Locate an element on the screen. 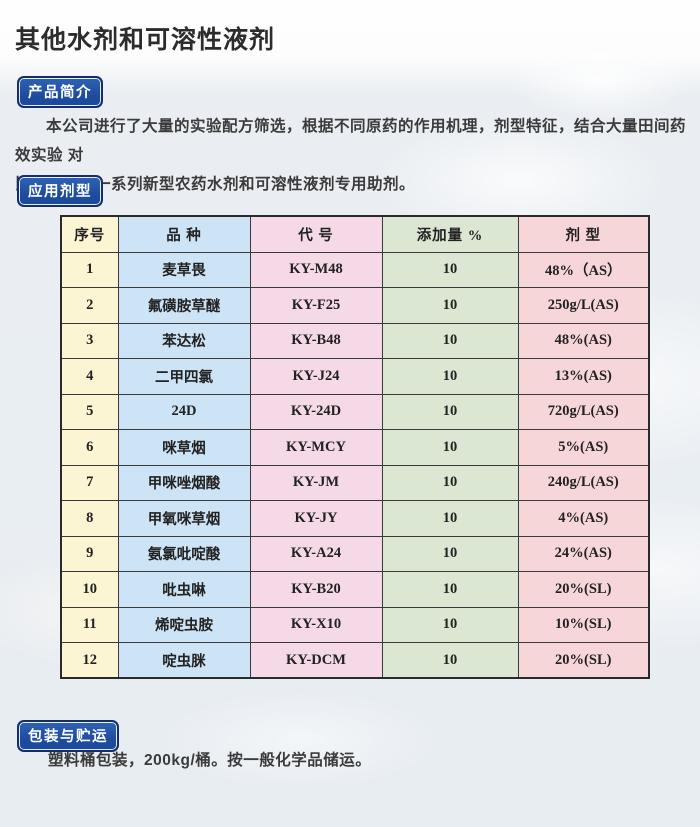 This screenshot has width=700, height=827. page-title: 其他水剂和可溶性液剂 is located at coordinates (145, 40).